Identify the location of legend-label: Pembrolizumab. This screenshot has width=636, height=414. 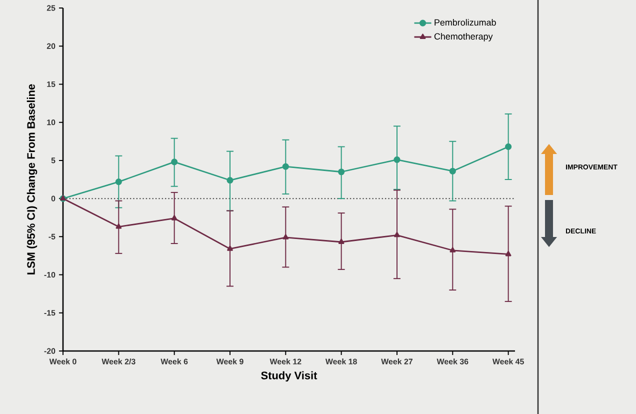
(465, 22).